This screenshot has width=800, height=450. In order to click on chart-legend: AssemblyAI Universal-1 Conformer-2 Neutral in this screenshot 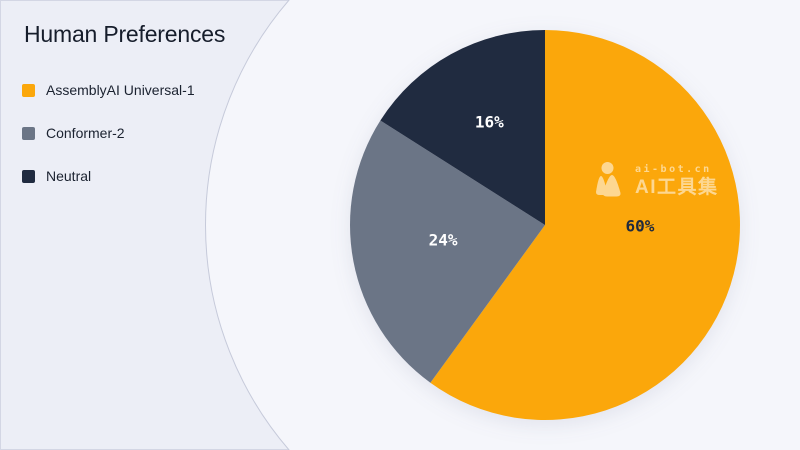, I will do `click(108, 147)`.